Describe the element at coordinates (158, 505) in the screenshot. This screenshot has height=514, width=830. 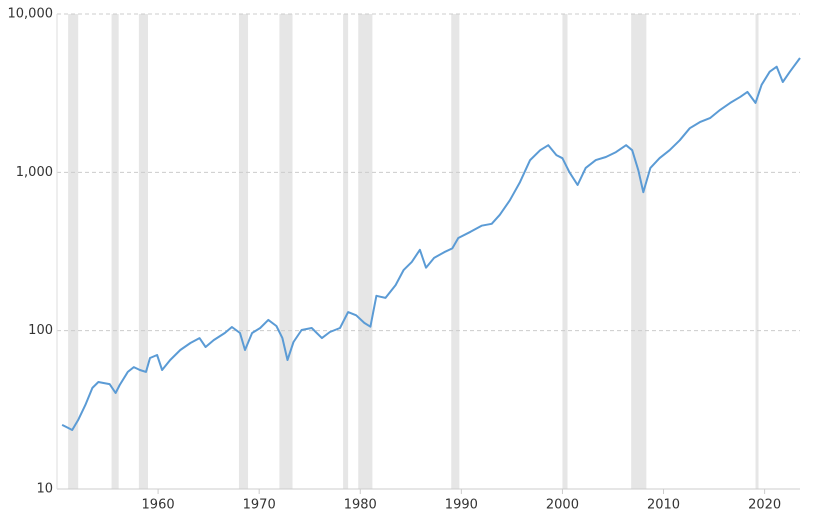
I see `x-tick-label: 1960` at that location.